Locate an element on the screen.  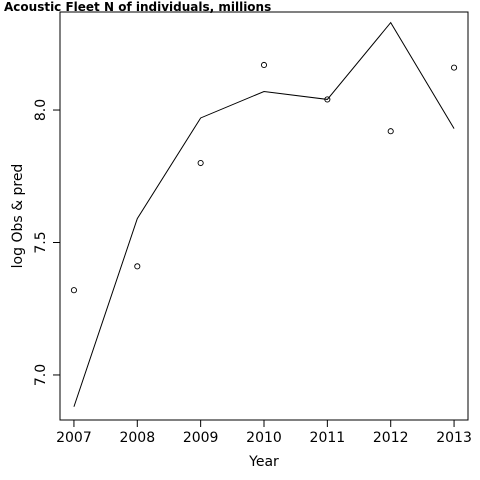
x-tick-label: 2012 is located at coordinates (391, 438).